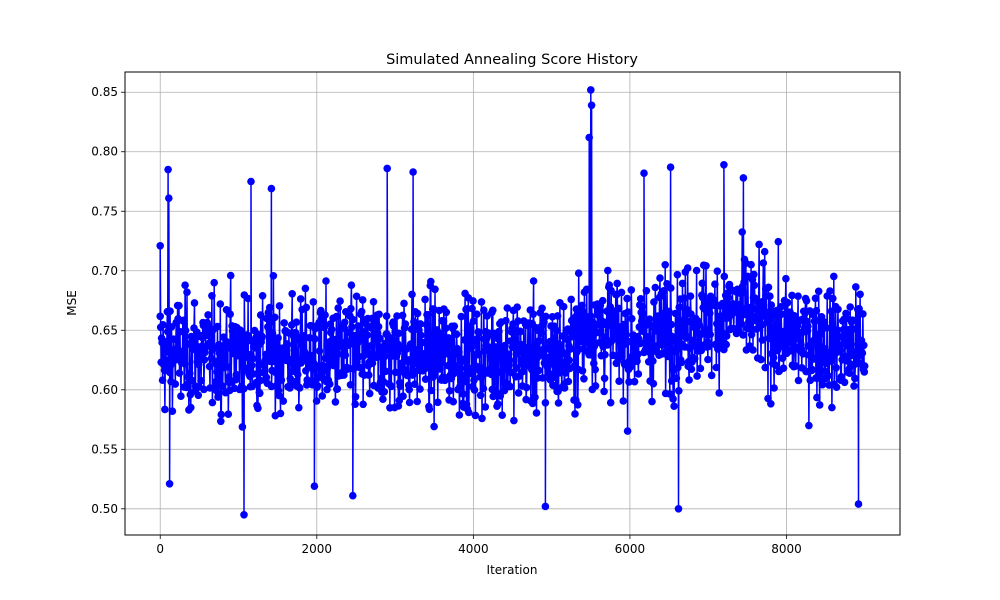  What do you see at coordinates (786, 549) in the screenshot?
I see `x-tick-label: 8000` at bounding box center [786, 549].